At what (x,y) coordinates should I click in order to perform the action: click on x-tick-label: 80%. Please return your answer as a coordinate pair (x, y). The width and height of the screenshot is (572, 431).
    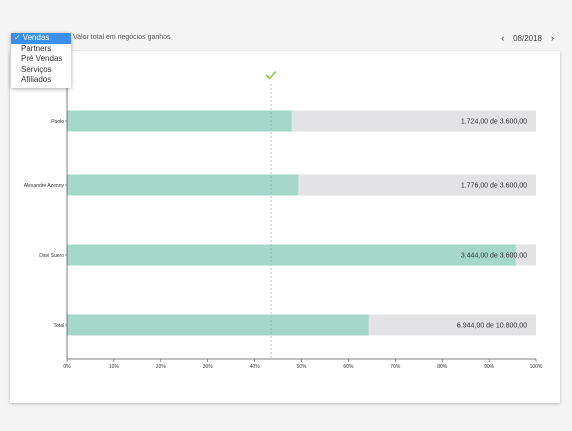
    Looking at the image, I should click on (442, 367).